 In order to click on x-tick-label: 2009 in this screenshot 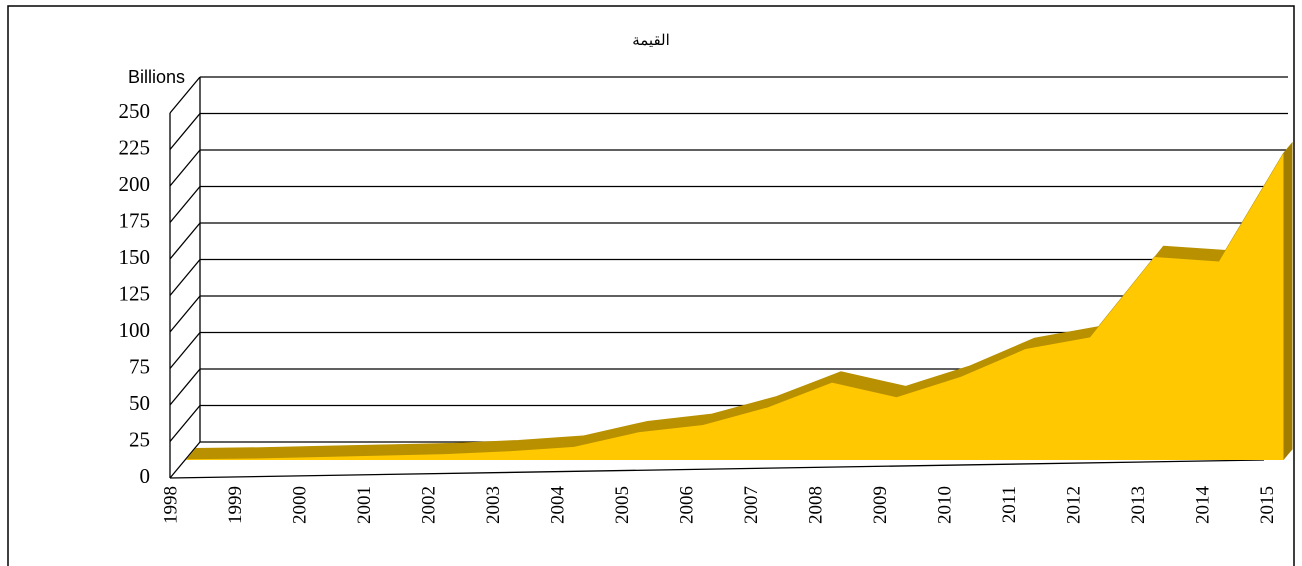, I will do `click(880, 505)`.